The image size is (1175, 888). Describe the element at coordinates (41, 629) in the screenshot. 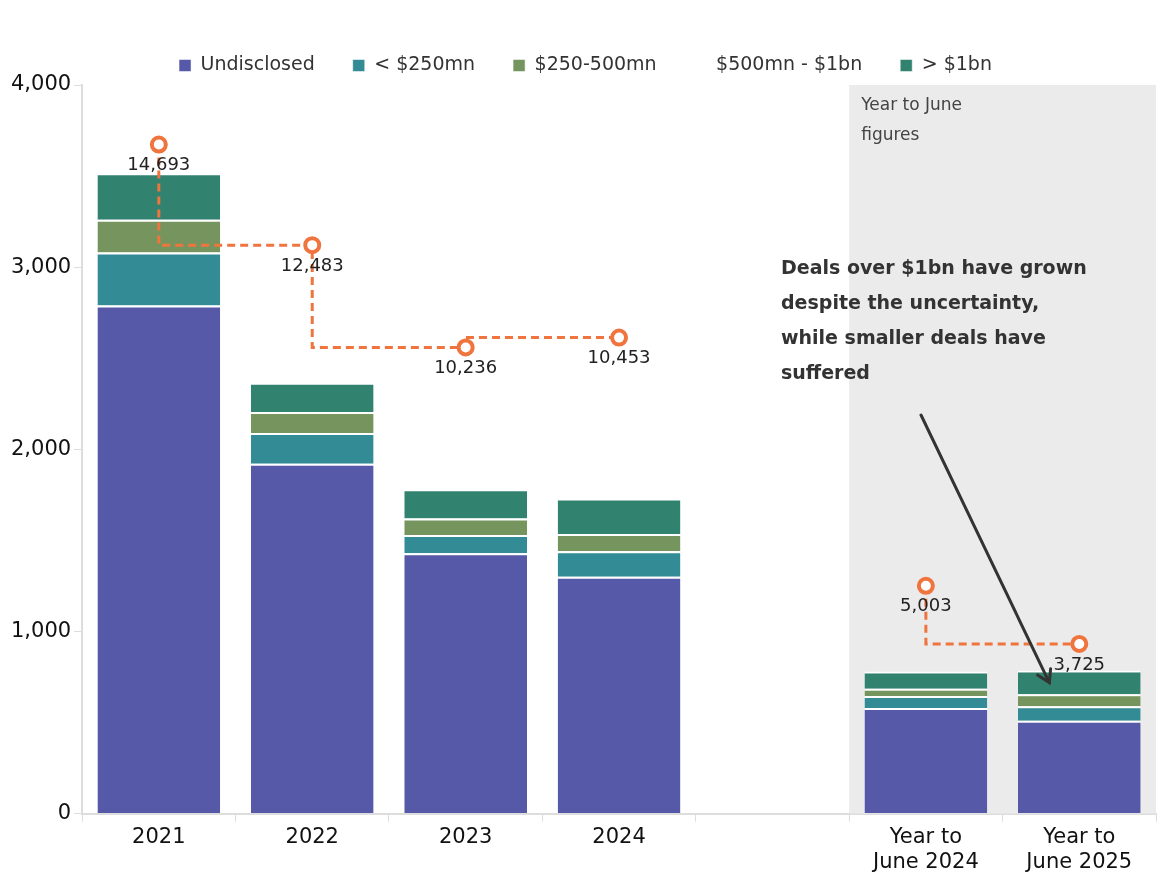

I see `y-tick-label: 1,000` at that location.